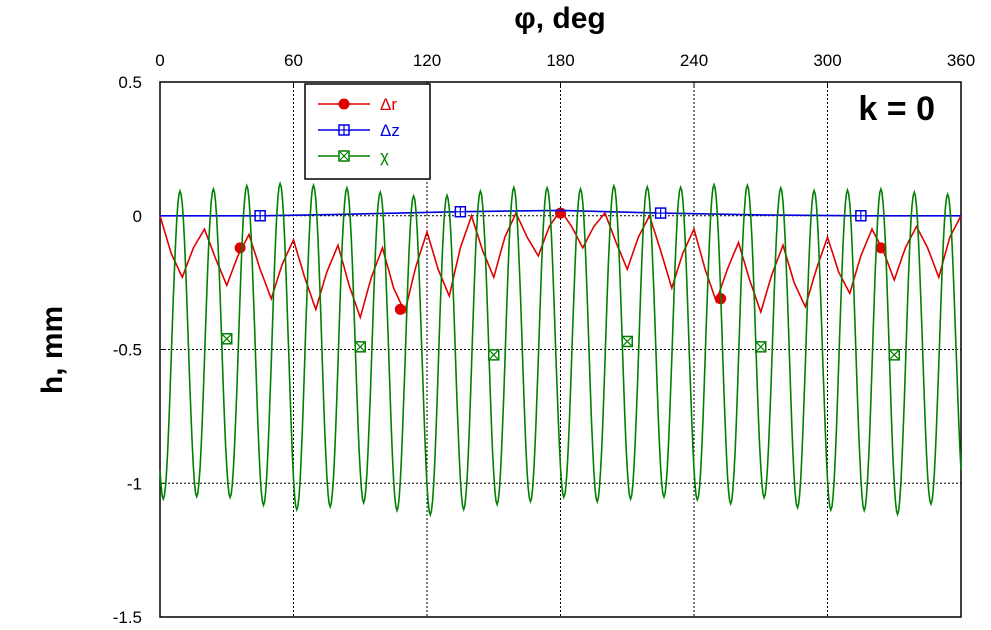  Describe the element at coordinates (559, 18) in the screenshot. I see `x-axis-title: φ, deg` at that location.